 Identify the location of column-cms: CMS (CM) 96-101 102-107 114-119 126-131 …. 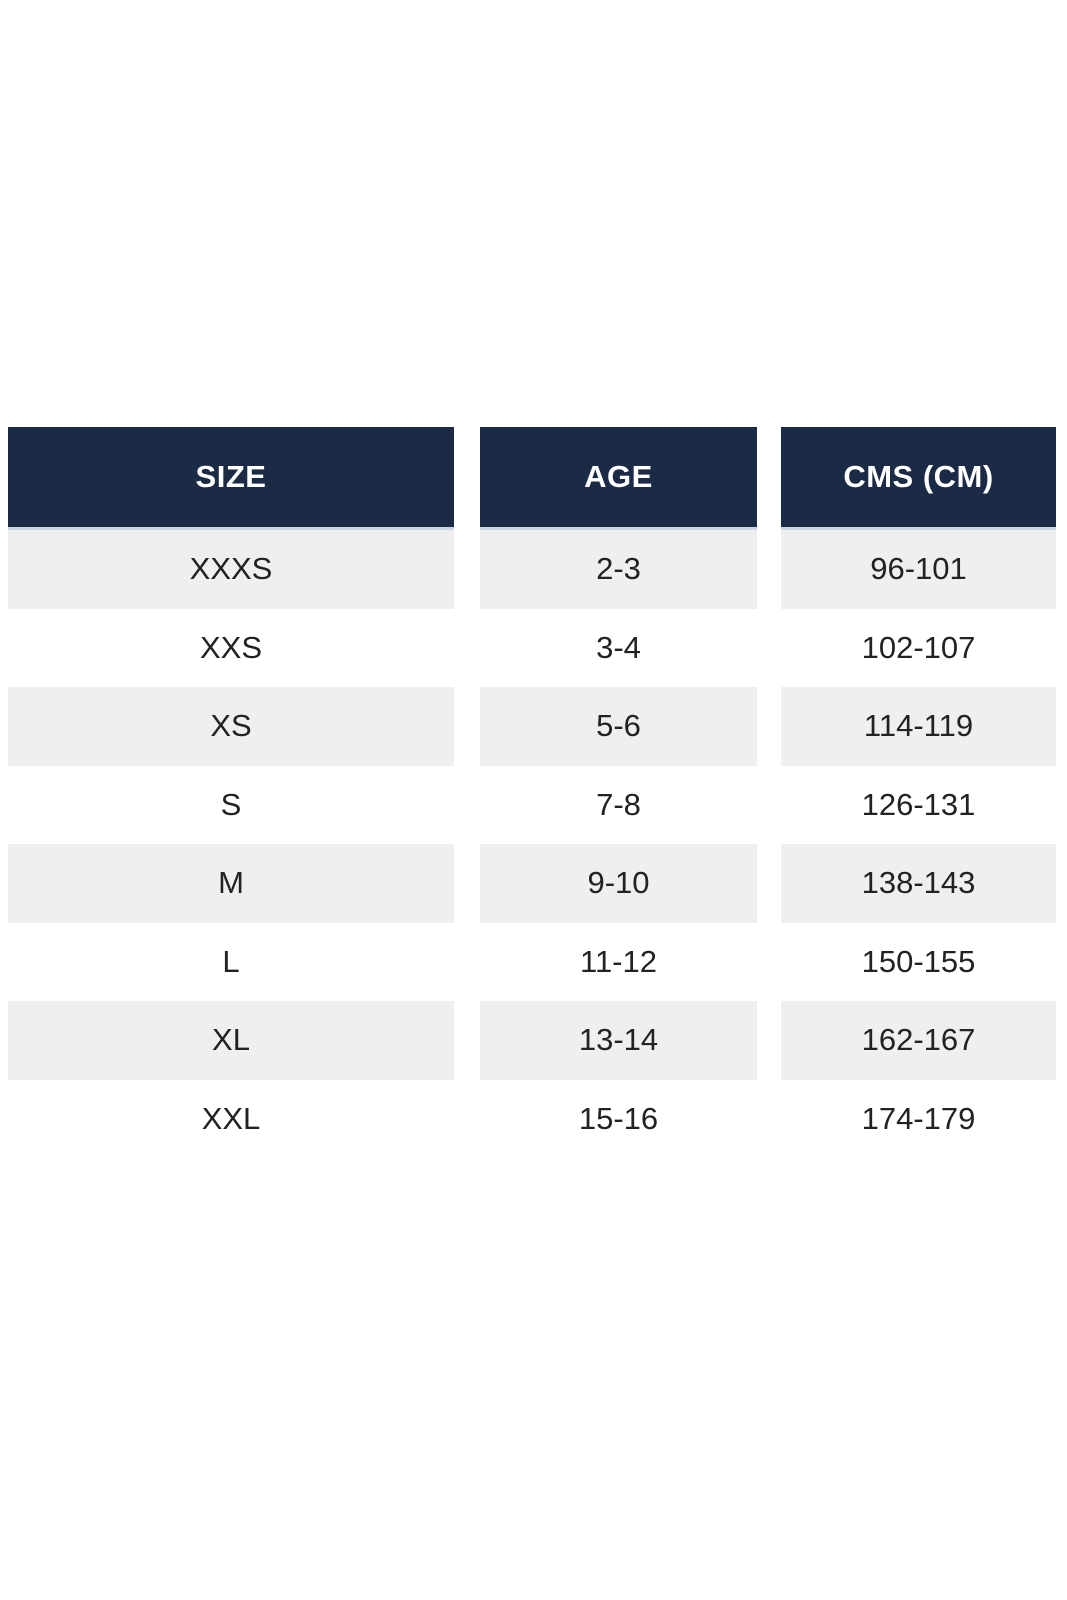
(918, 792).